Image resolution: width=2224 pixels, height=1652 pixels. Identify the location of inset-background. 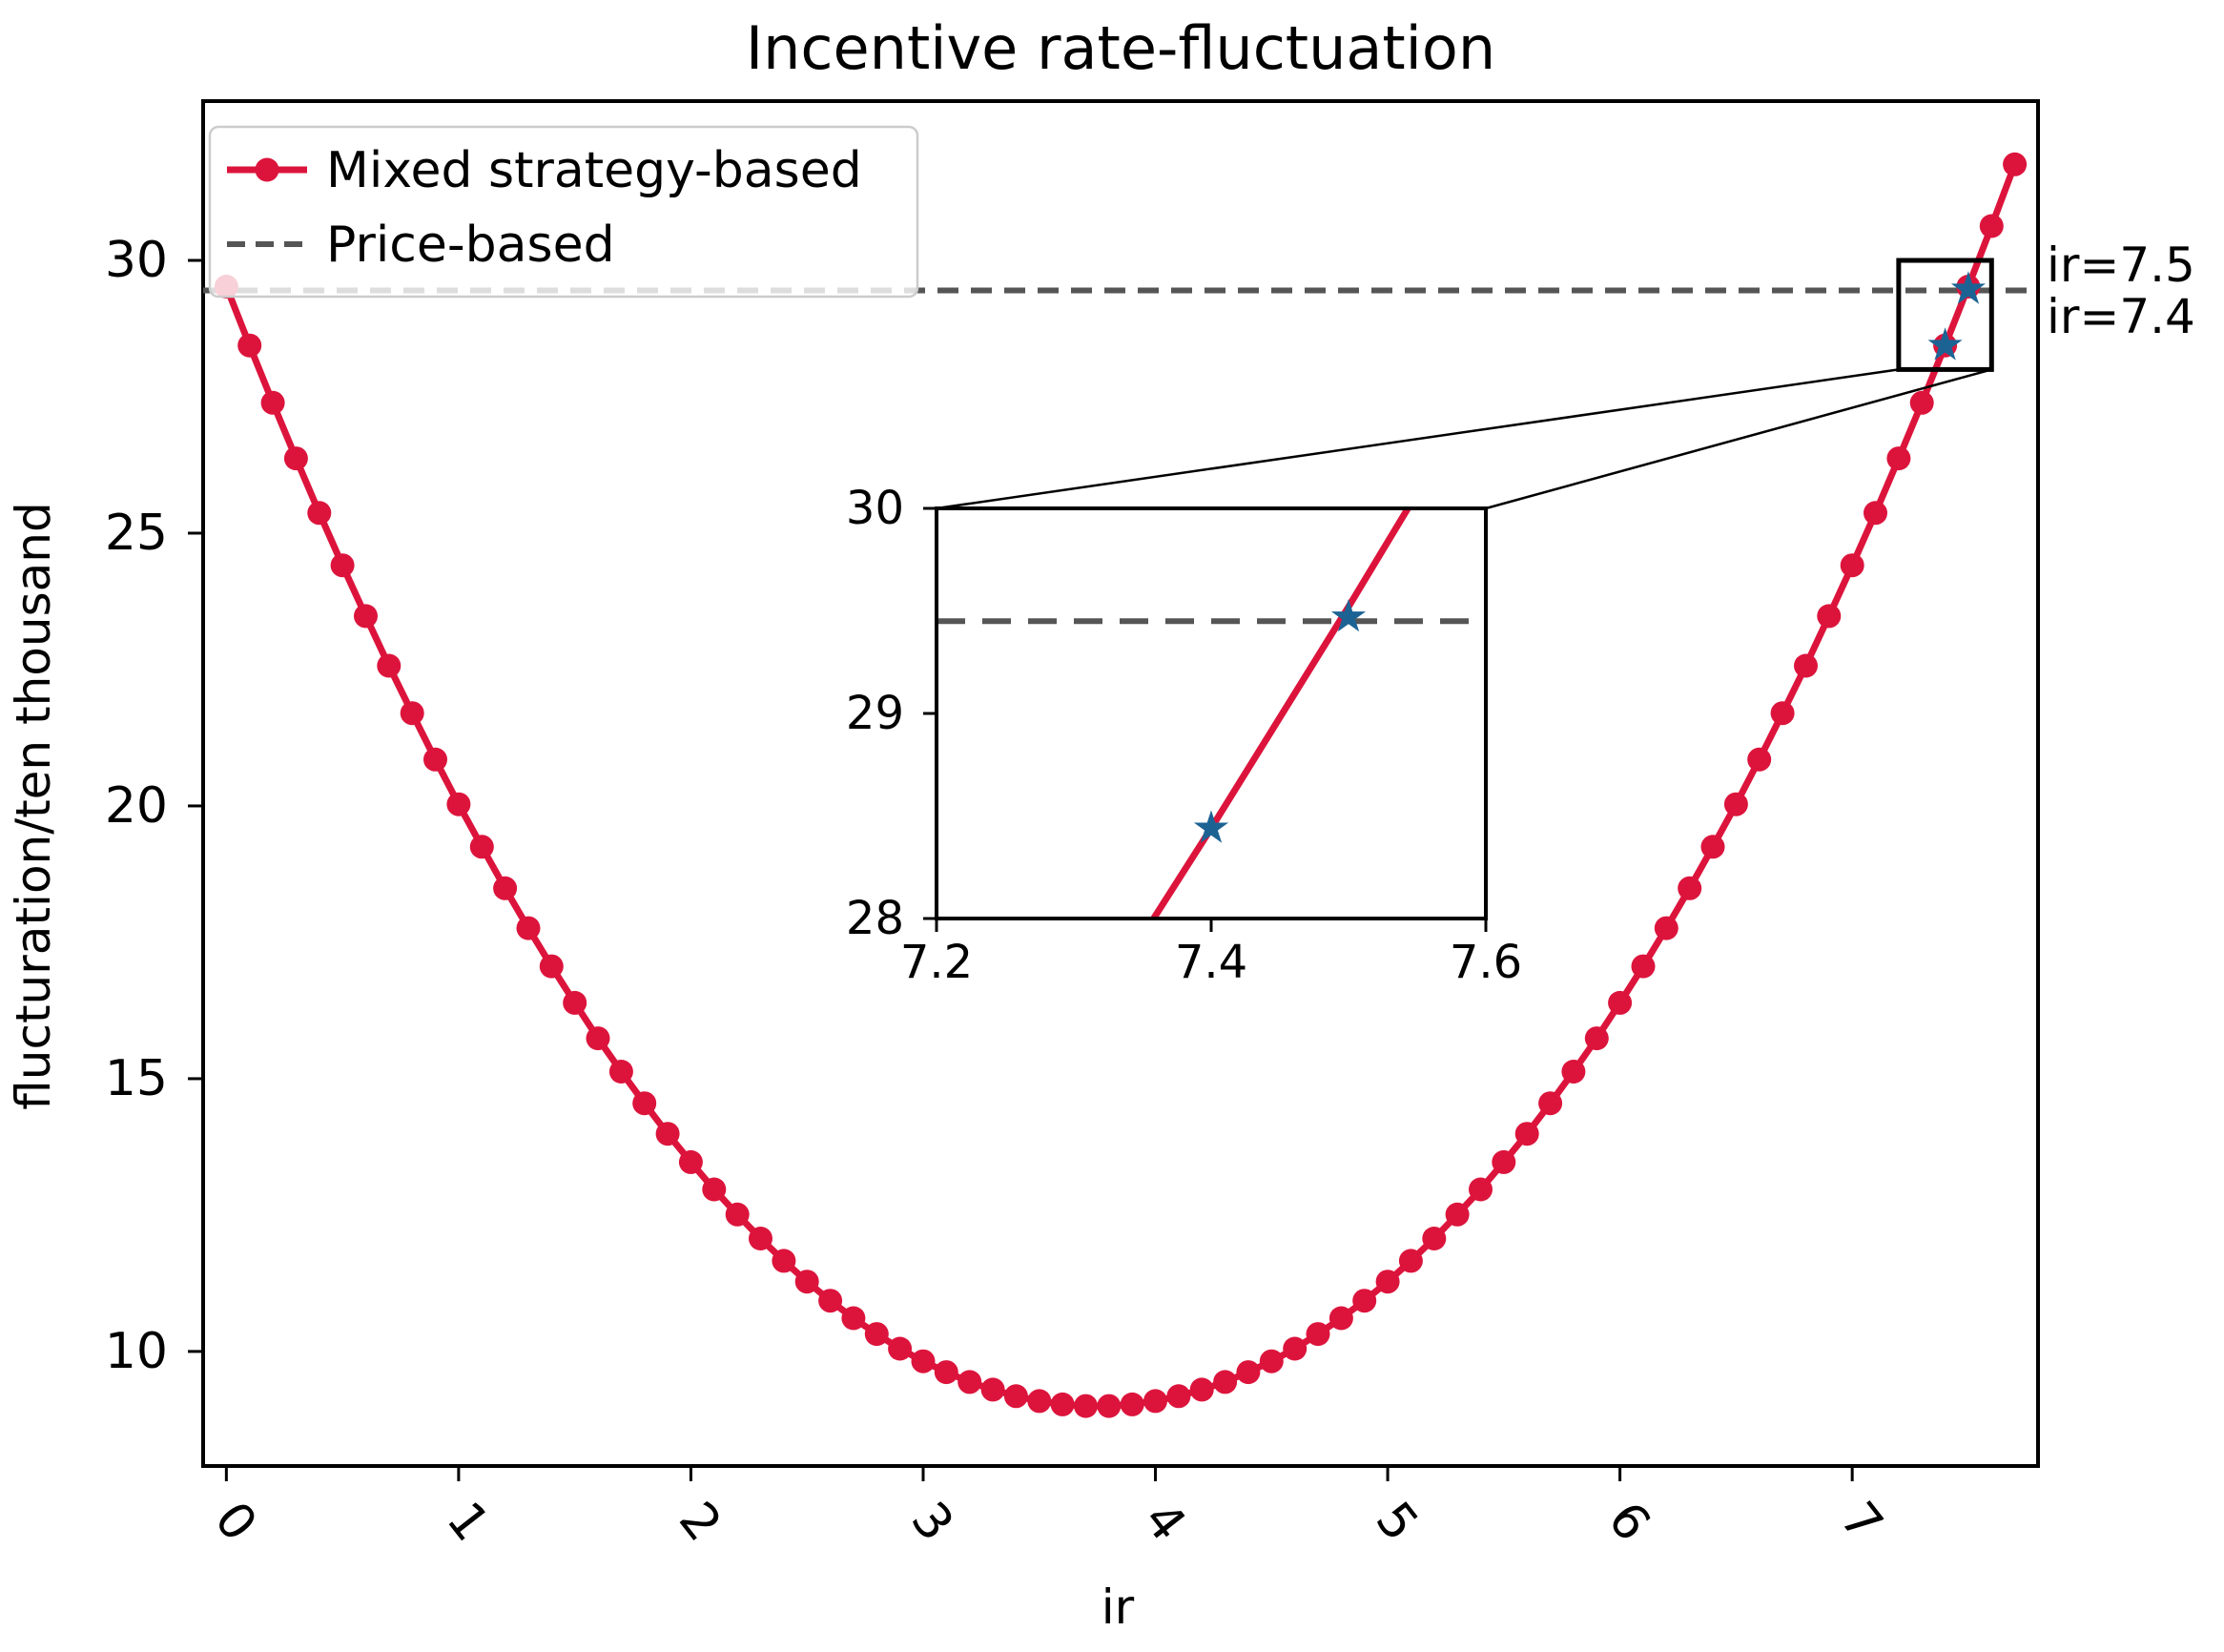
(1211, 714).